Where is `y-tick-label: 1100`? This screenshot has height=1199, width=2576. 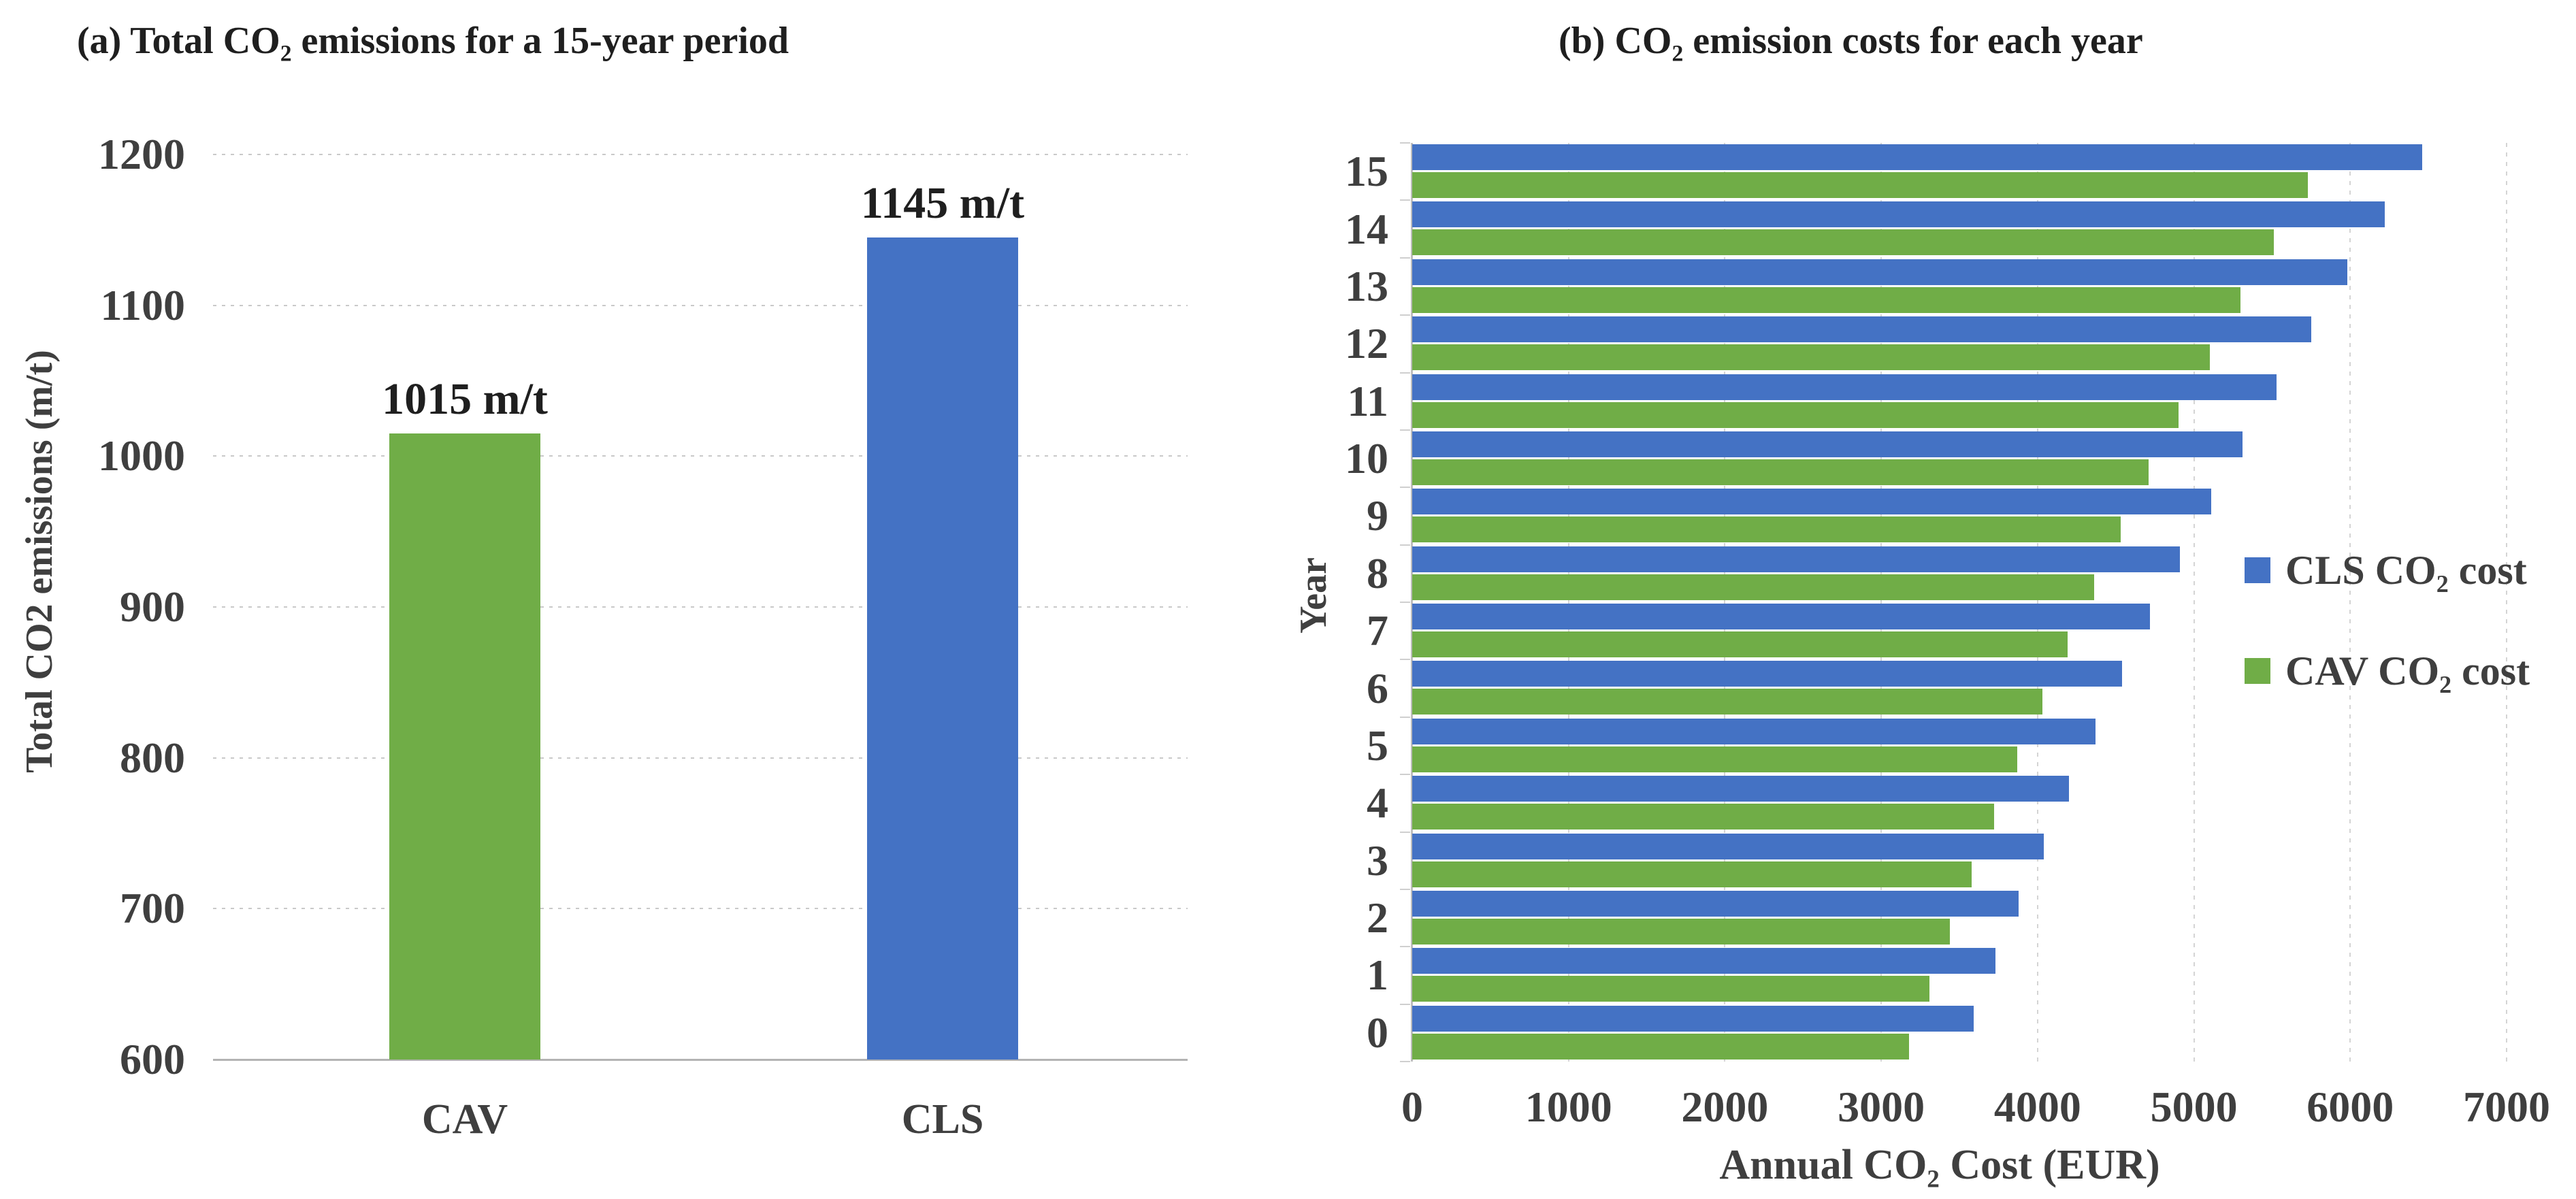
y-tick-label: 1100 is located at coordinates (142, 304).